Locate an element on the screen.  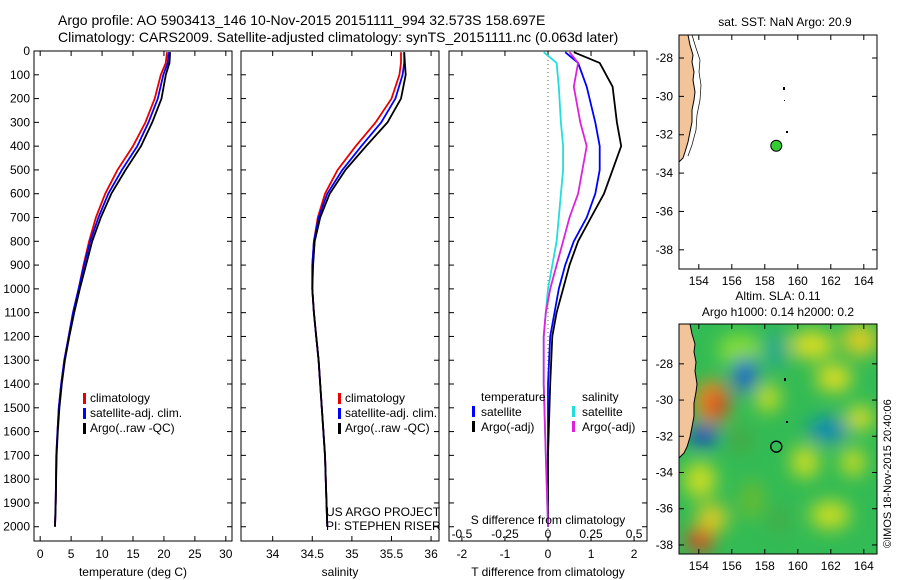
sst-map-frame is located at coordinates (778, 152).